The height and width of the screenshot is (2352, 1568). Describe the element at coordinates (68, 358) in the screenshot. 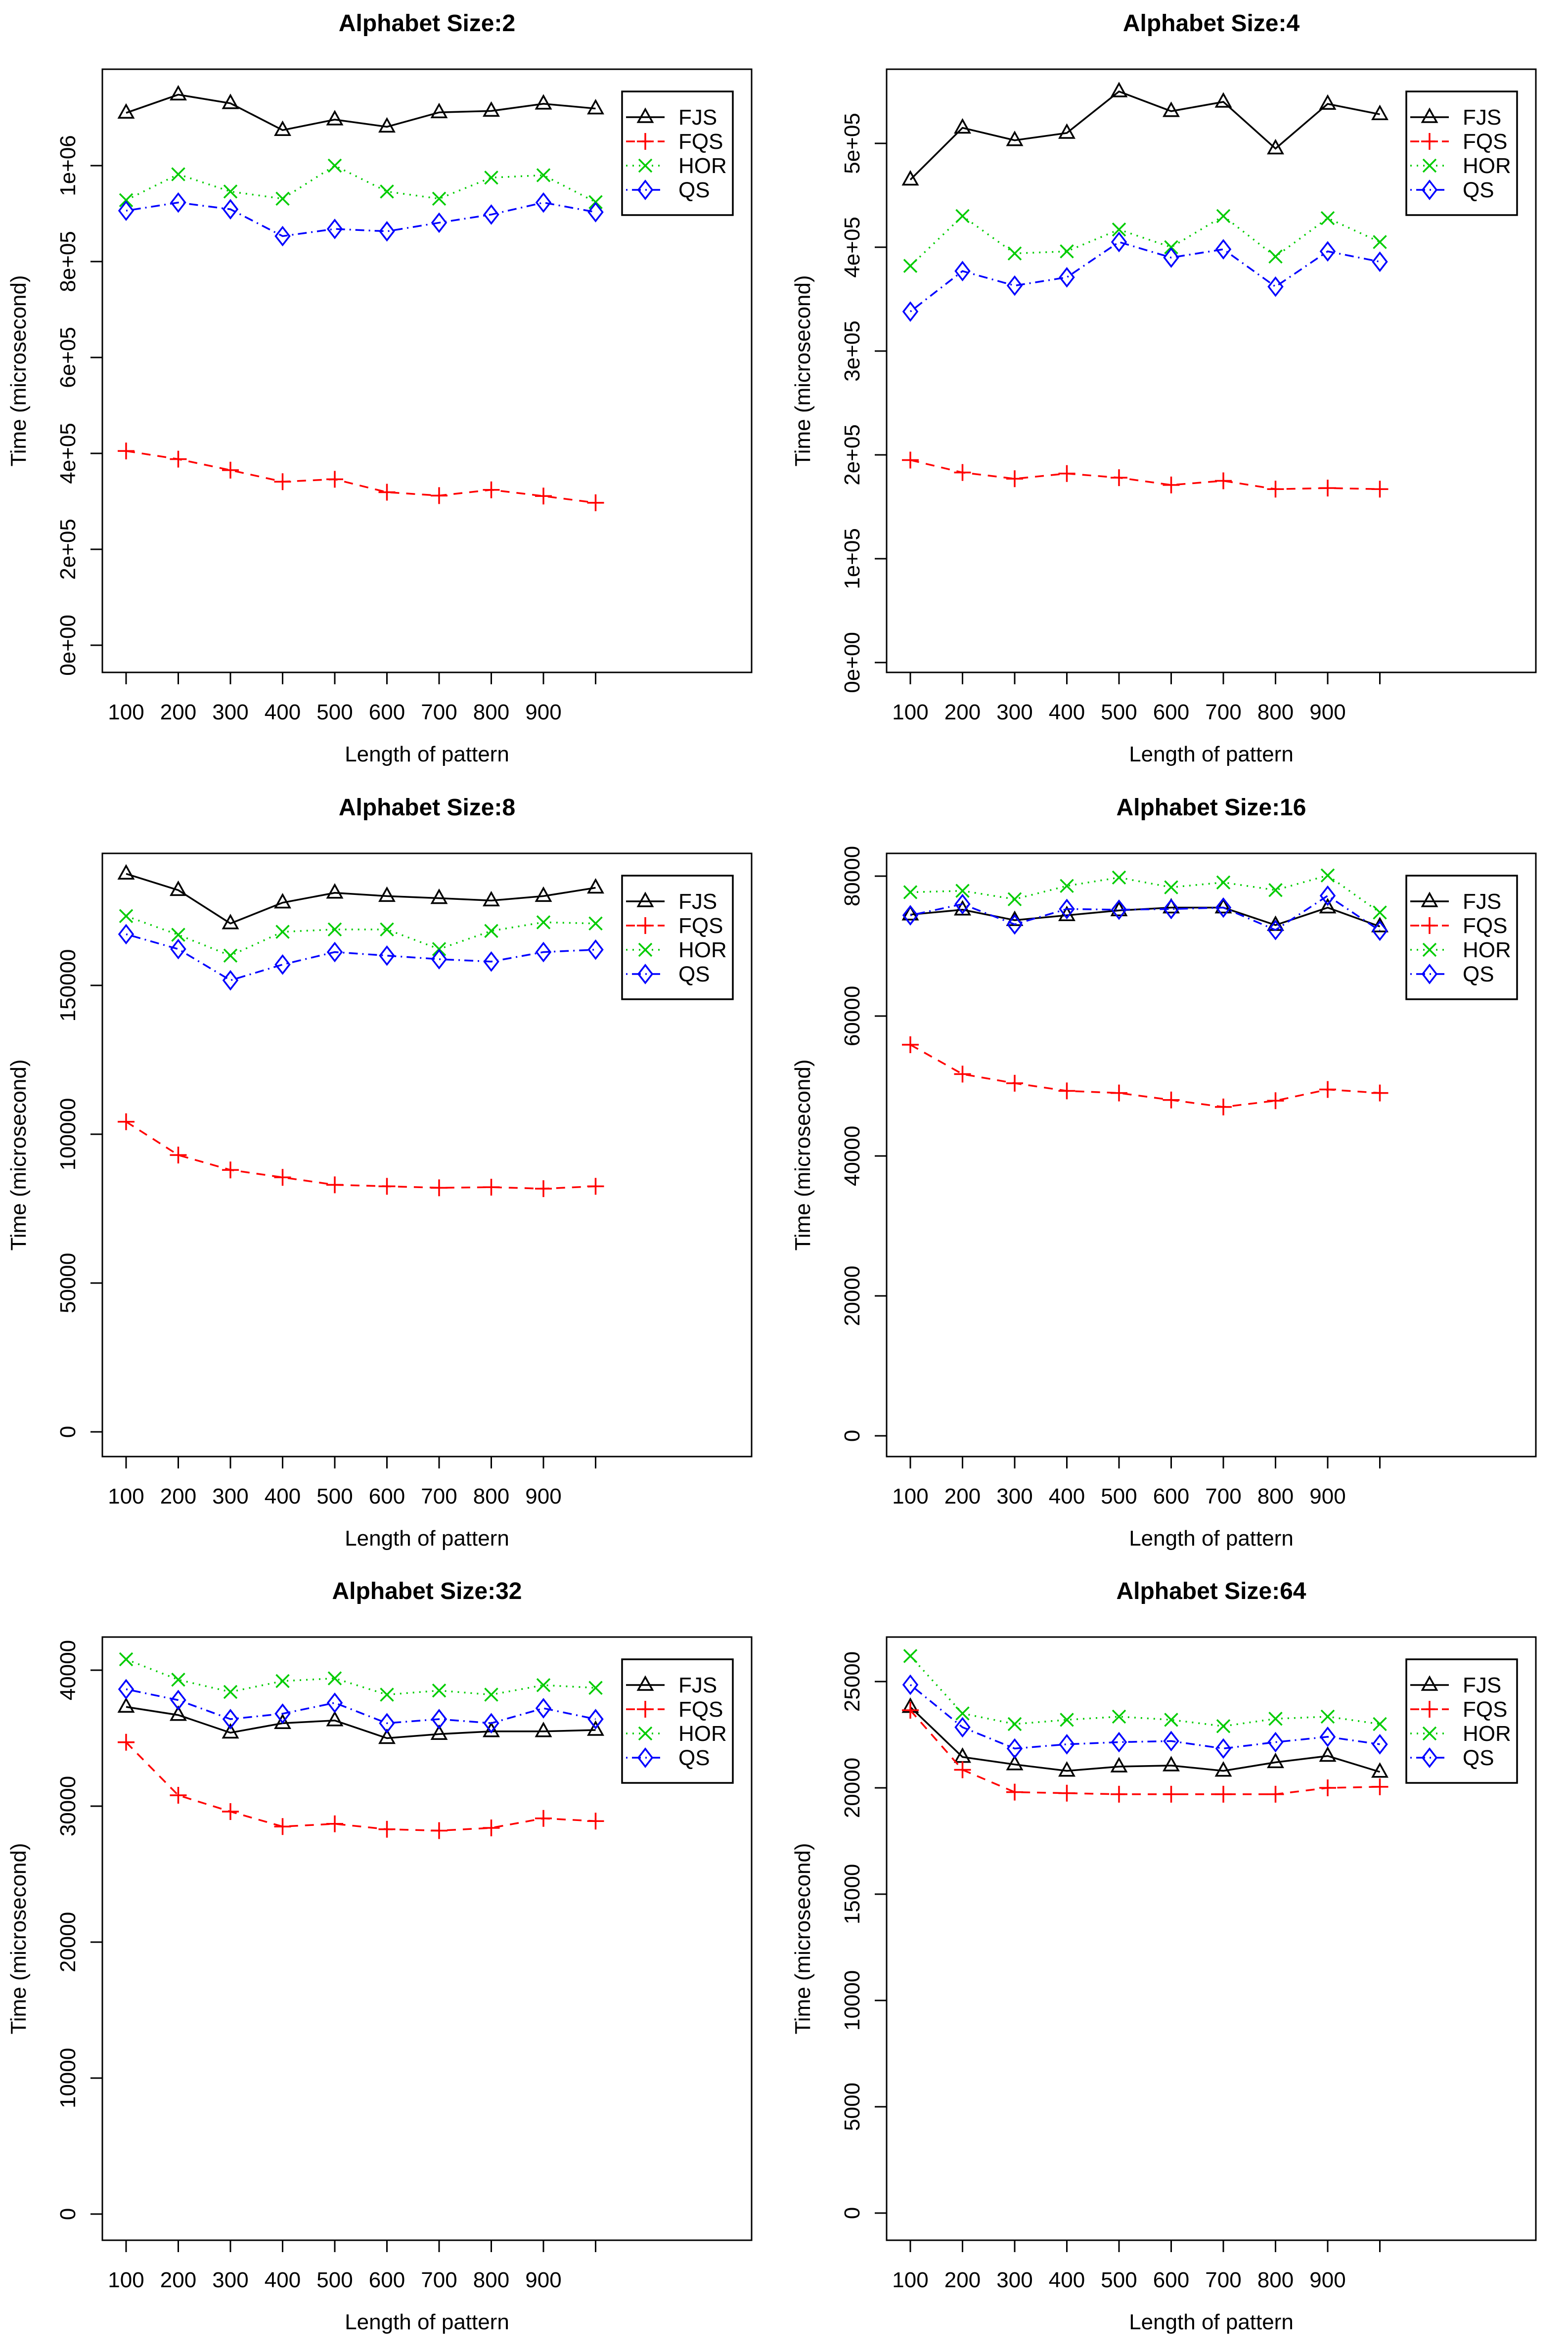

I see `y-tick-label: 6e+05` at that location.